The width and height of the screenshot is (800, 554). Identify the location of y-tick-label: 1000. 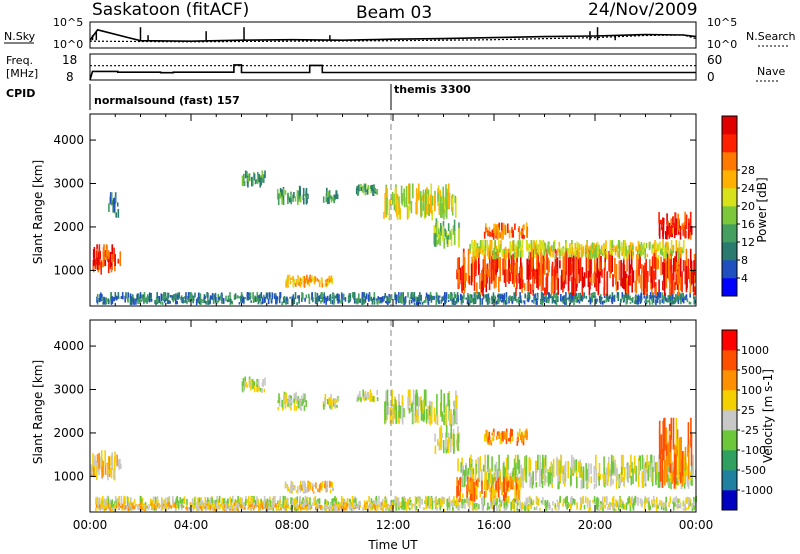
(68, 476).